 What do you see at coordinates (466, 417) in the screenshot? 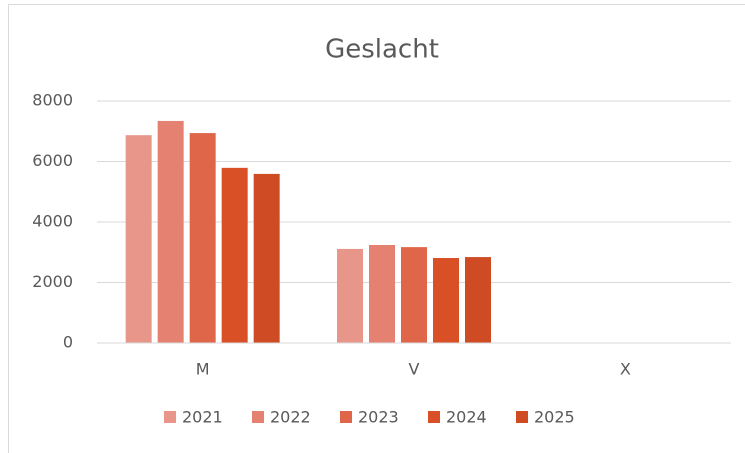
I see `legend-label: 2024` at bounding box center [466, 417].